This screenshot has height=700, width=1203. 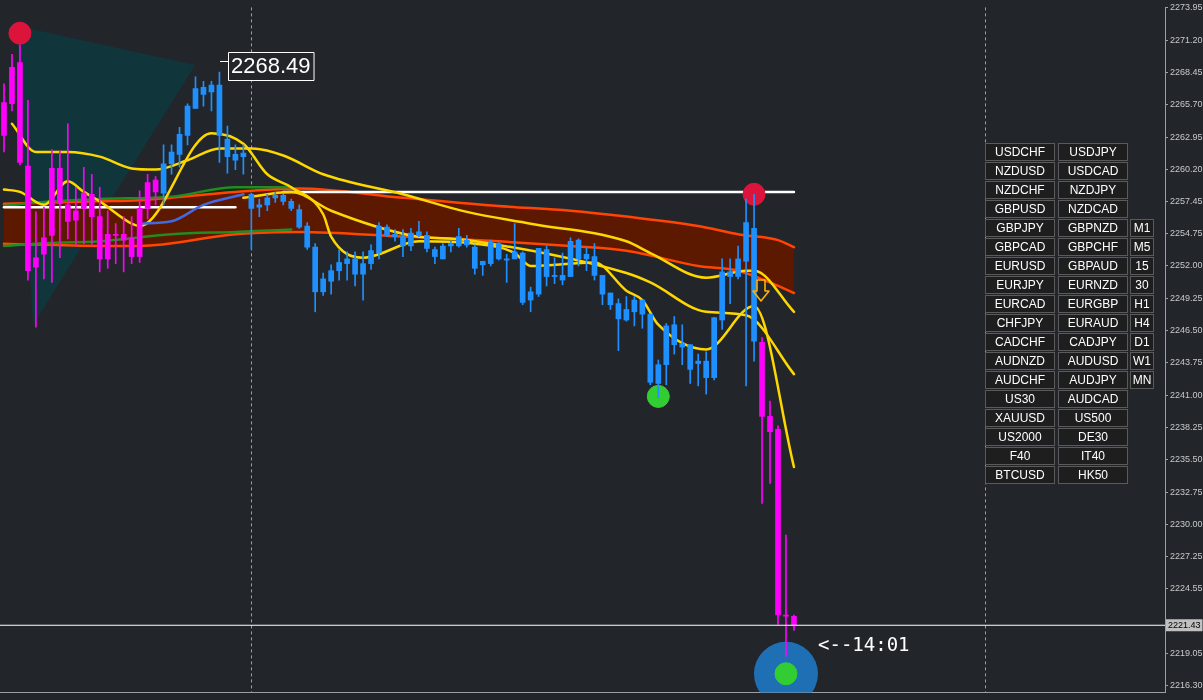 What do you see at coordinates (1020, 304) in the screenshot?
I see `annotation: EURCAD` at bounding box center [1020, 304].